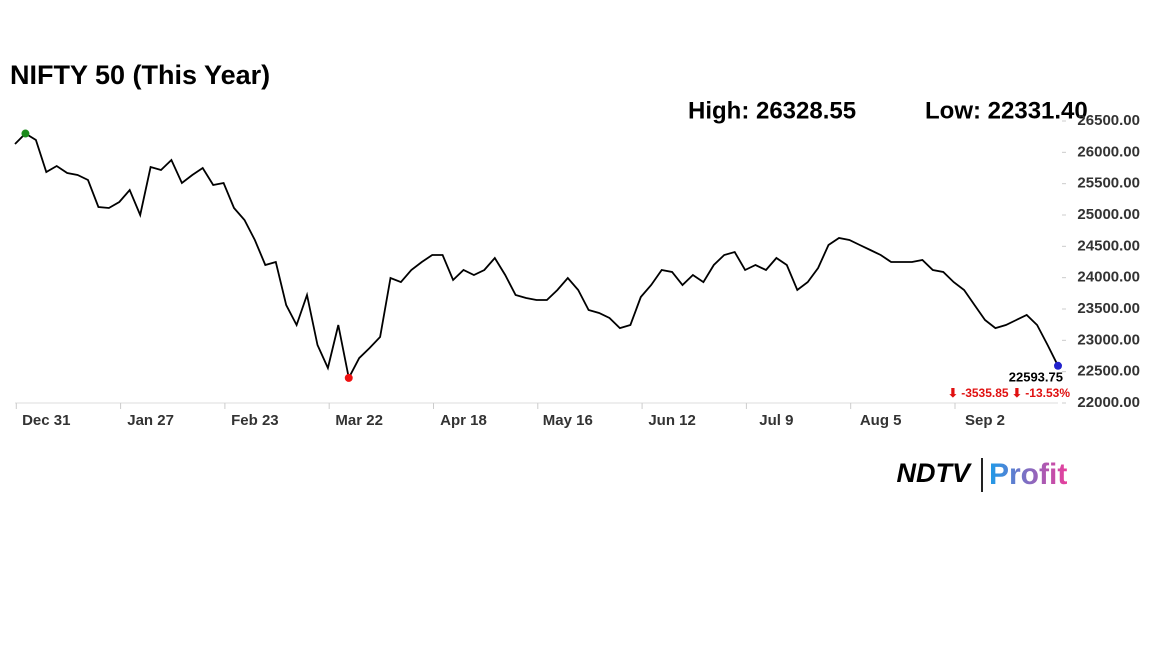 The height and width of the screenshot is (648, 1152). Describe the element at coordinates (1108, 308) in the screenshot. I see `y-tick-label: 23500.00` at that location.